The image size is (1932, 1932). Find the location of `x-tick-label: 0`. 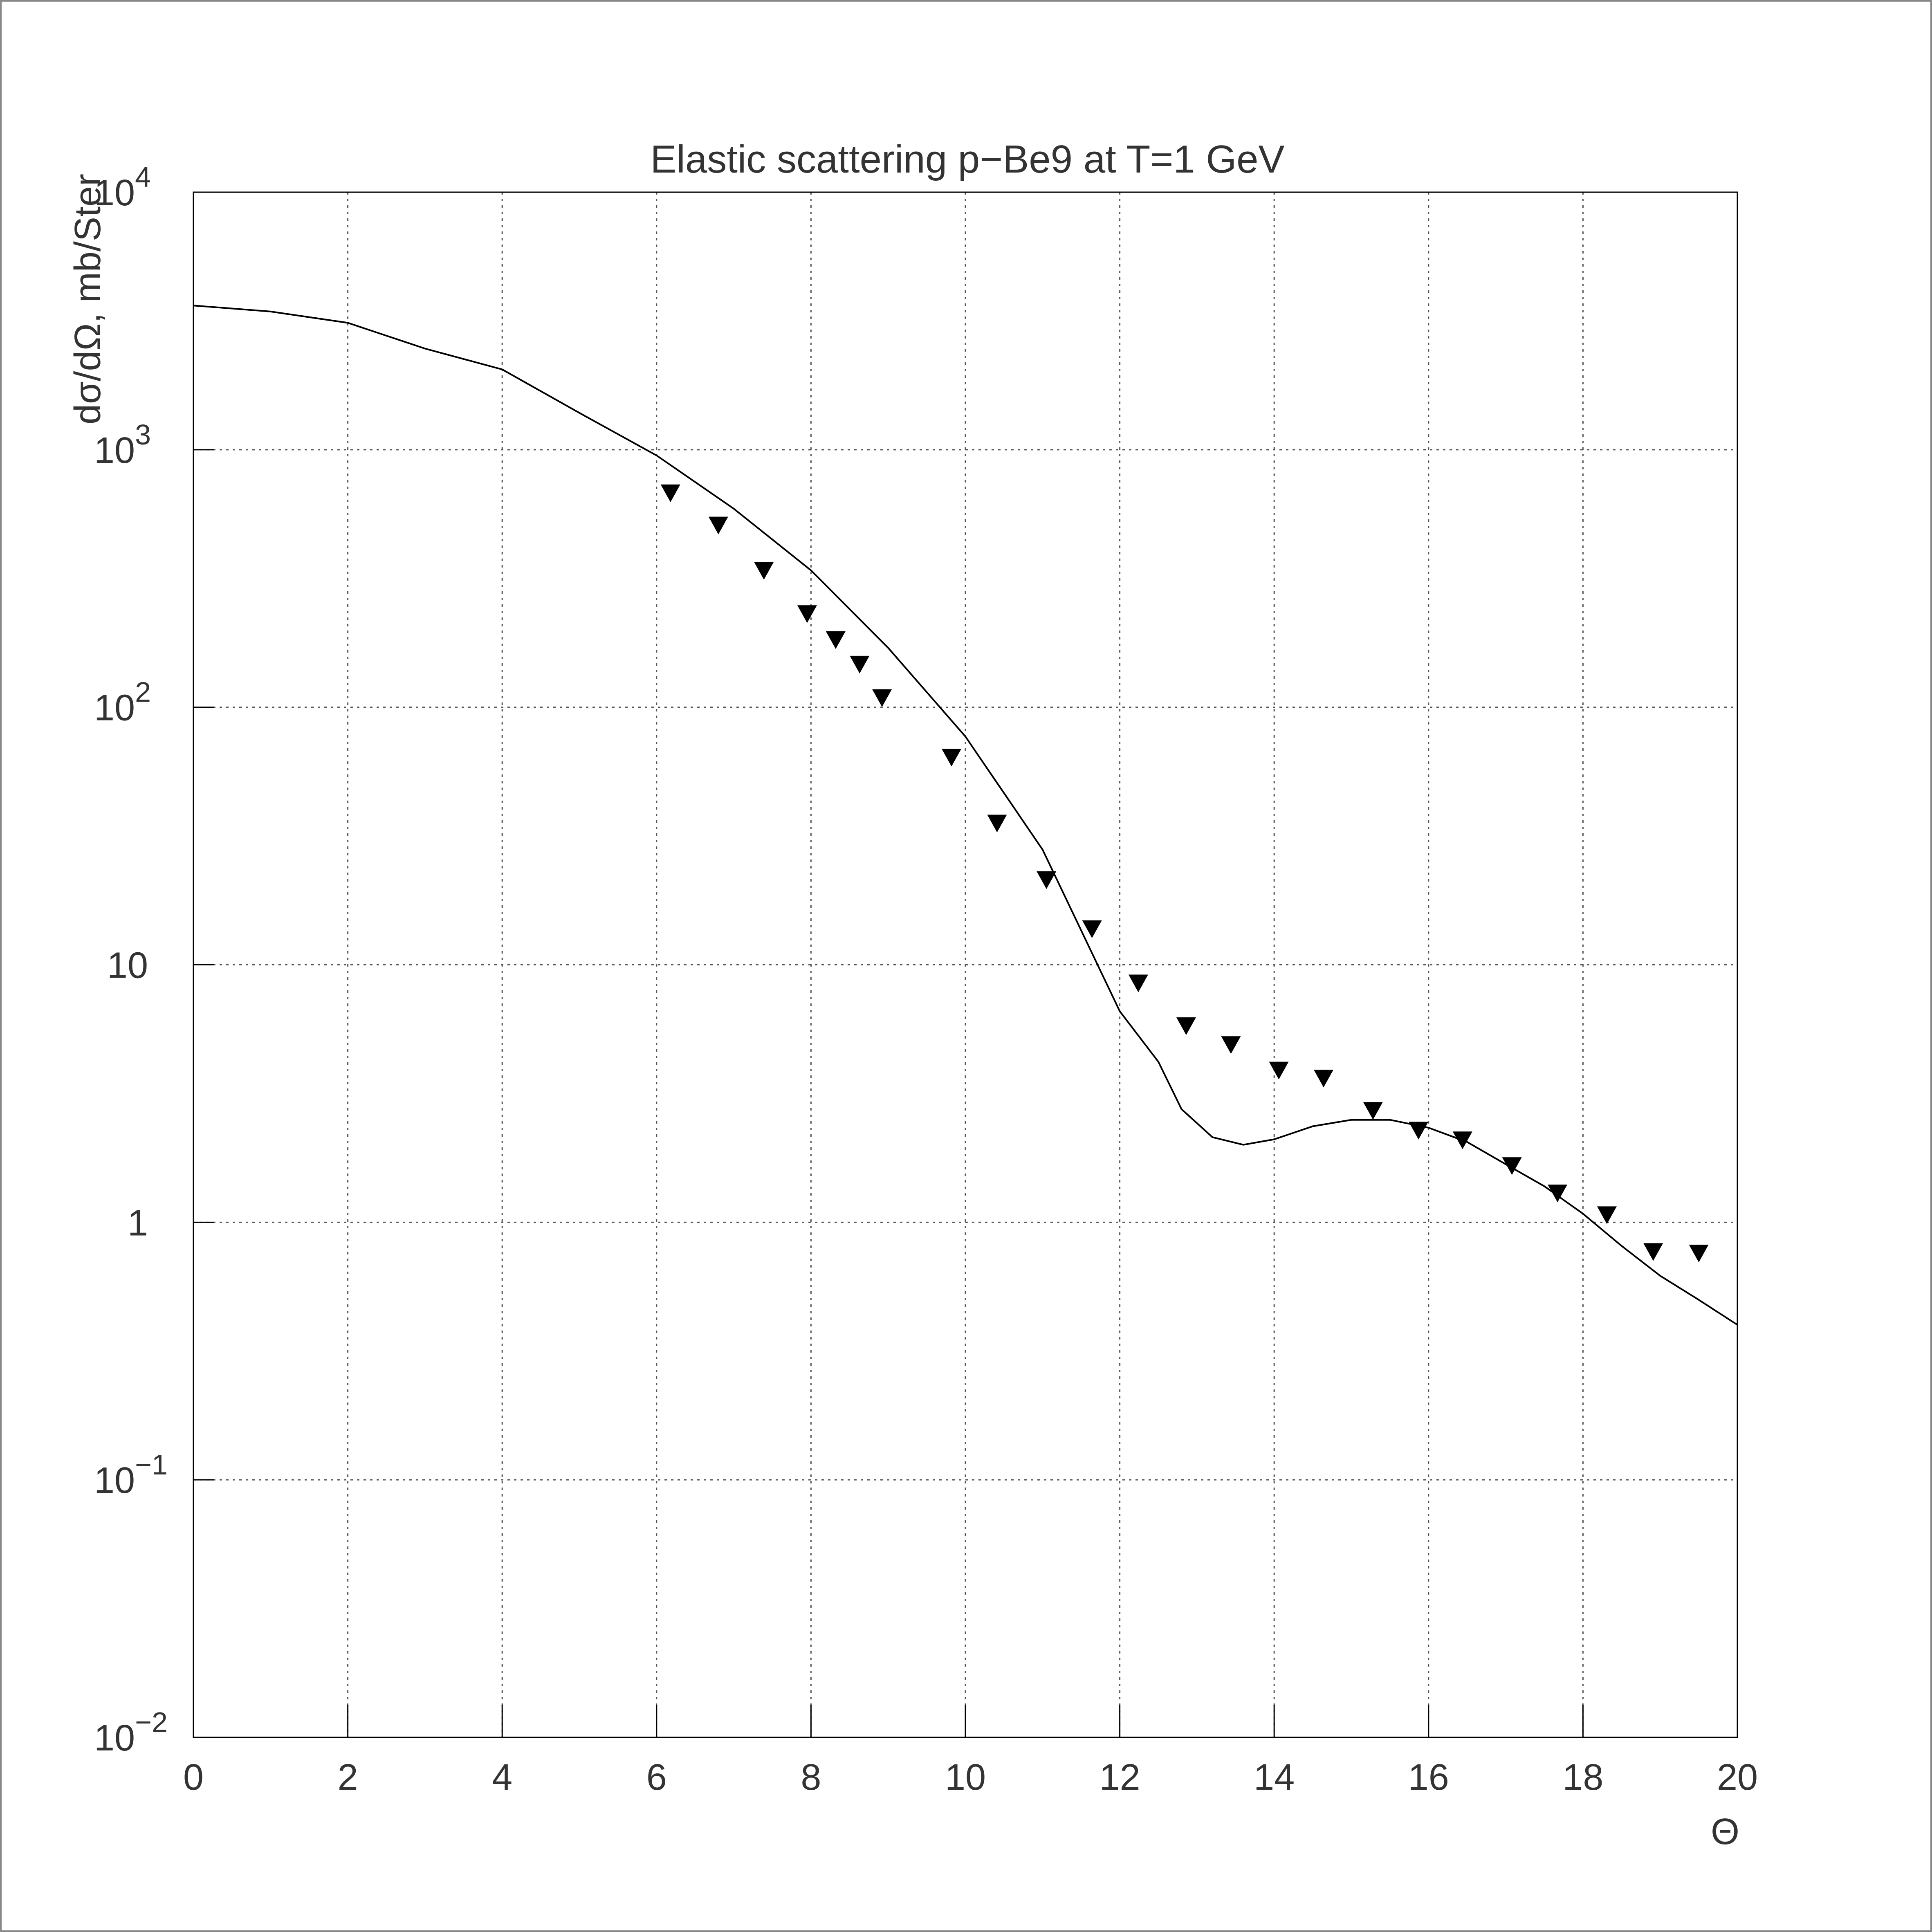

x-tick-label: 0 is located at coordinates (194, 1778).